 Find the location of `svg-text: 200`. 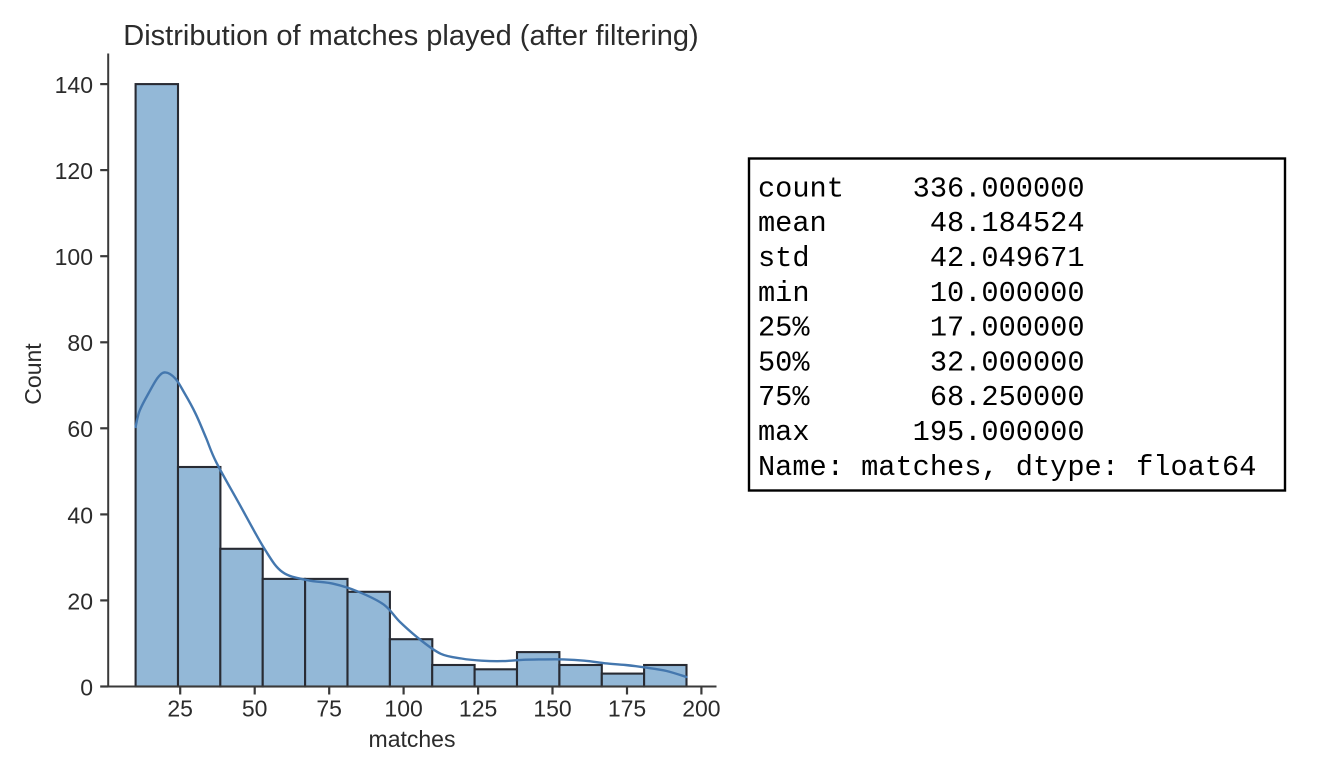

svg-text: 200 is located at coordinates (701, 708).